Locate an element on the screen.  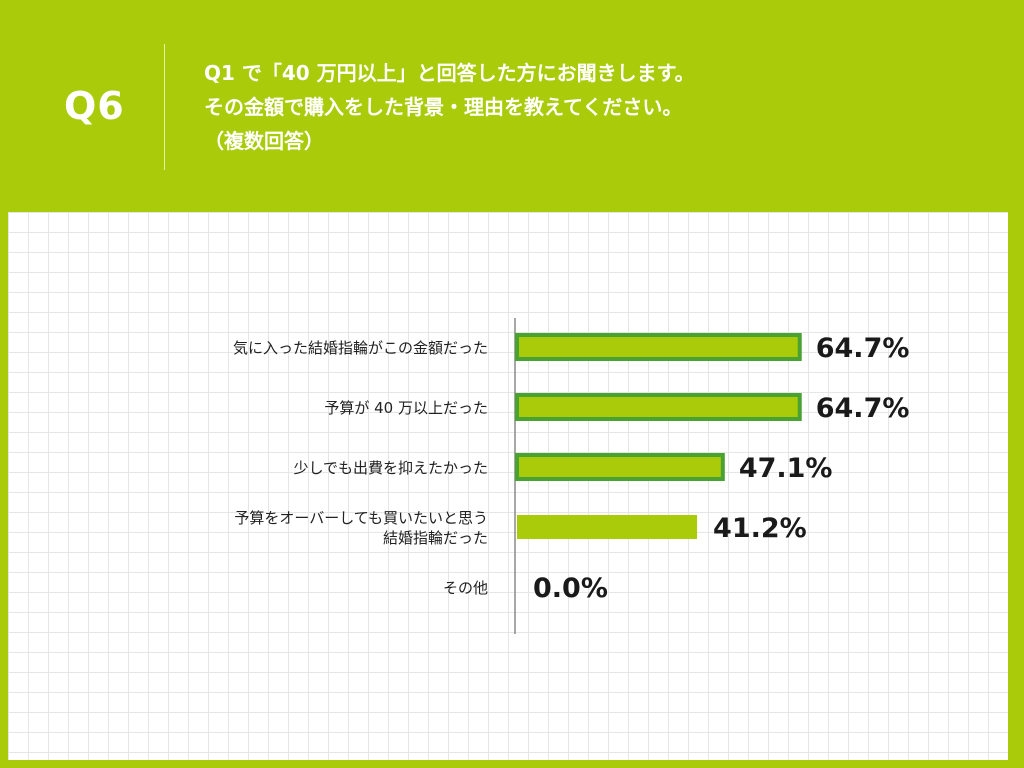
question-line-3: （複数回答） is located at coordinates (264, 141).